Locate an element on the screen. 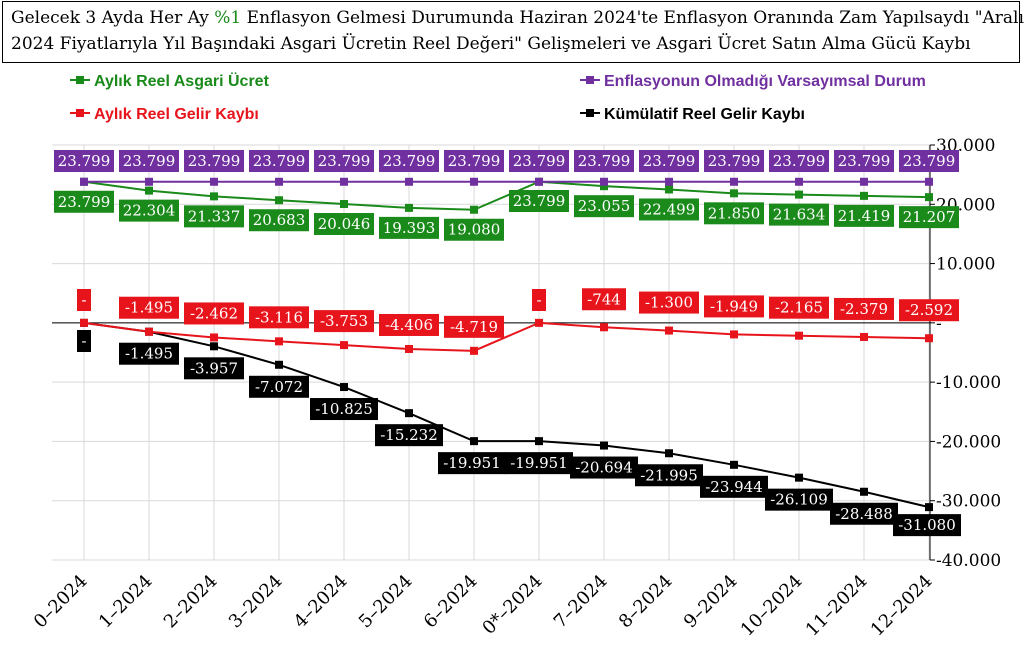 Image resolution: width=1024 pixels, height=668 pixels. y-tick-label: -40.000 is located at coordinates (968, 561).